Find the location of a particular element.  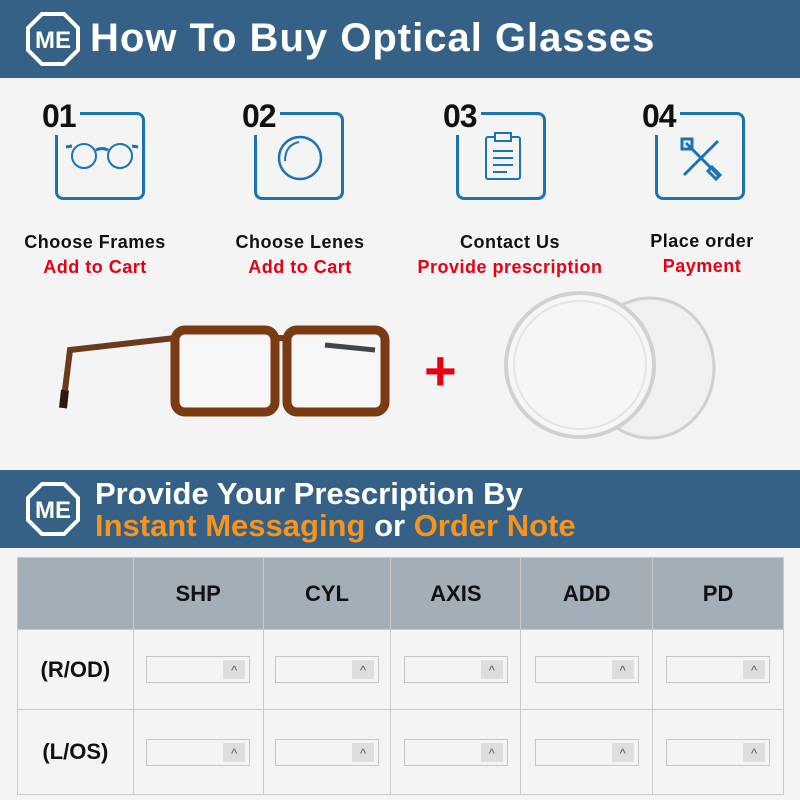

section-title: Provide Your Prescription By is located at coordinates (309, 493).